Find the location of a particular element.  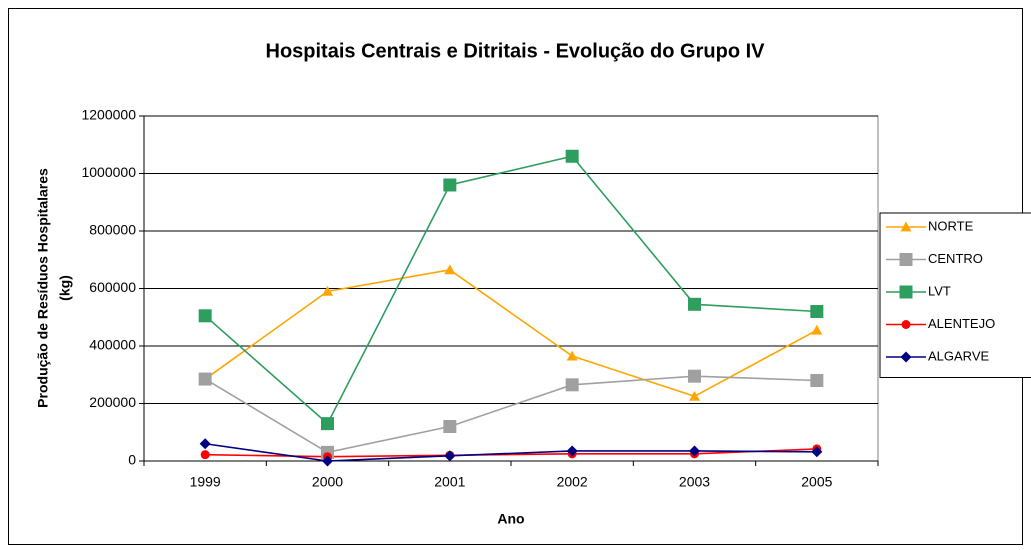

y-tick-label: 800000 is located at coordinates (112, 230).